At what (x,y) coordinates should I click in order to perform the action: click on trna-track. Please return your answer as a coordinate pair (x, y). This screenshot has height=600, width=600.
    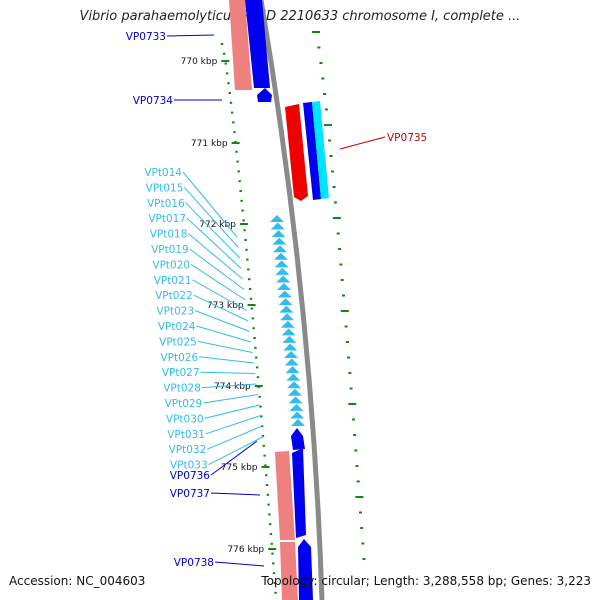
    Looking at the image, I should click on (287, 320).